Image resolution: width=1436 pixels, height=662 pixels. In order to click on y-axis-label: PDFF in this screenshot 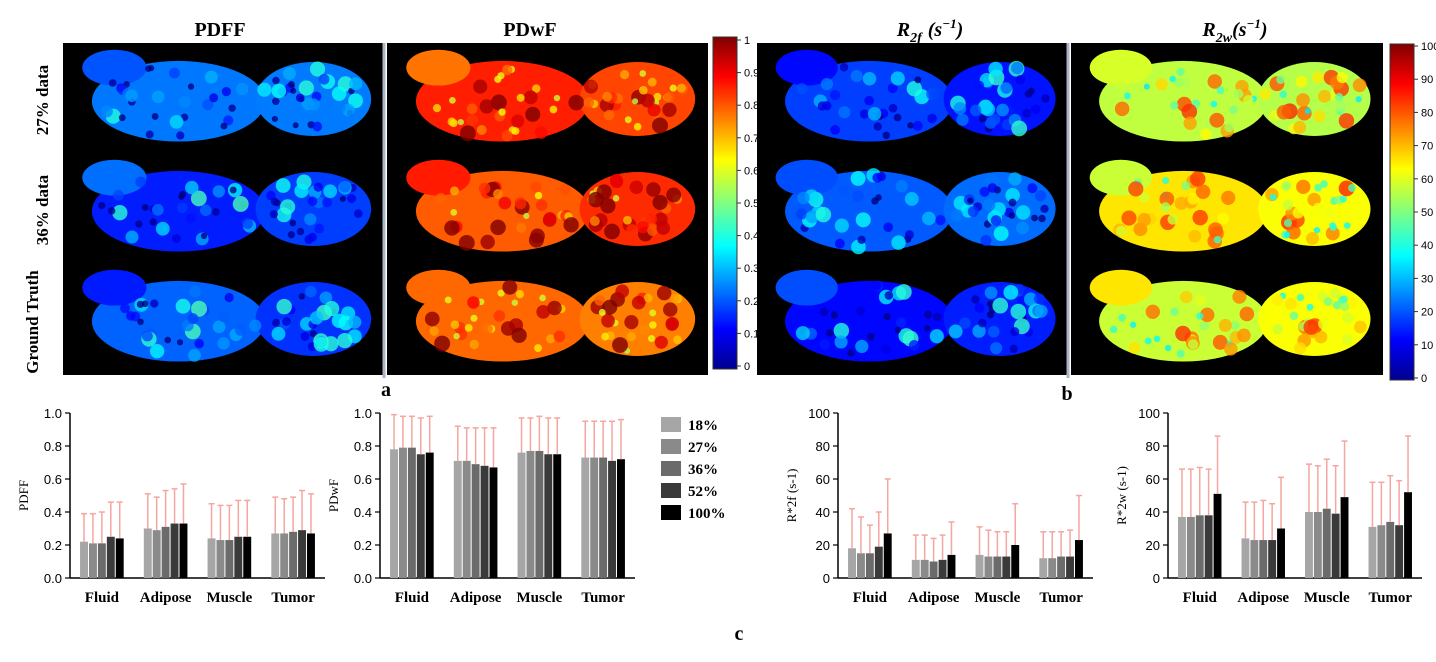, I will do `click(23, 495)`.